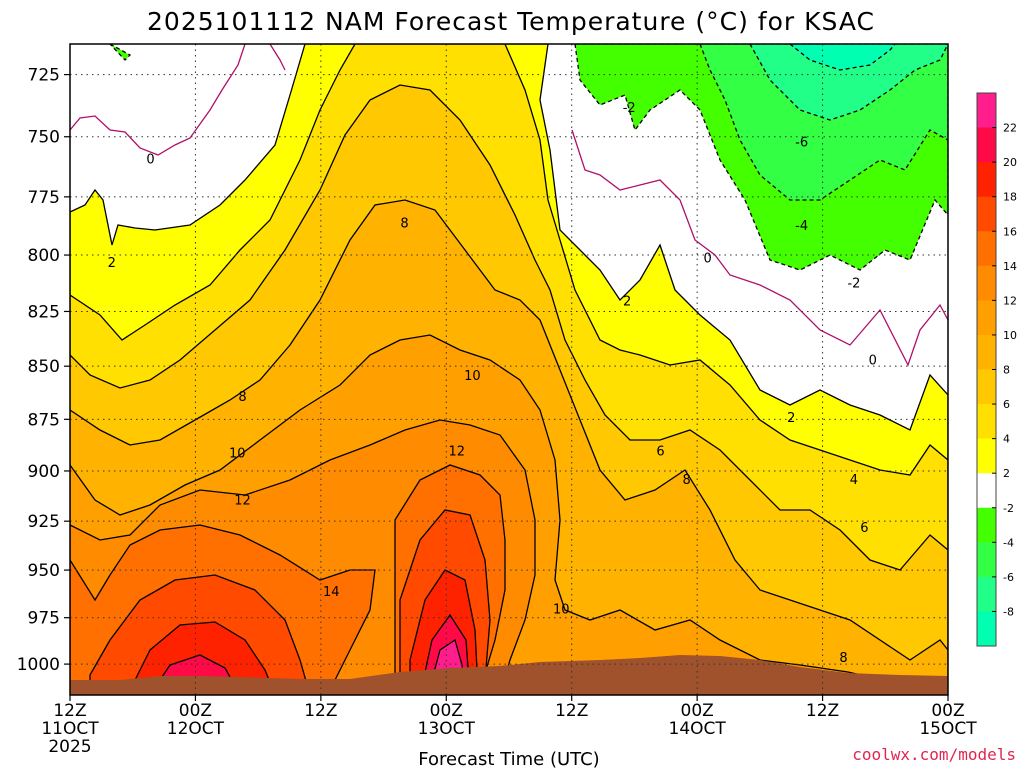 This screenshot has width=1024, height=768. I want to click on y-axis: 725 750 775 800 825 850 875 900 925 950 975 1000, so click(43, 370).